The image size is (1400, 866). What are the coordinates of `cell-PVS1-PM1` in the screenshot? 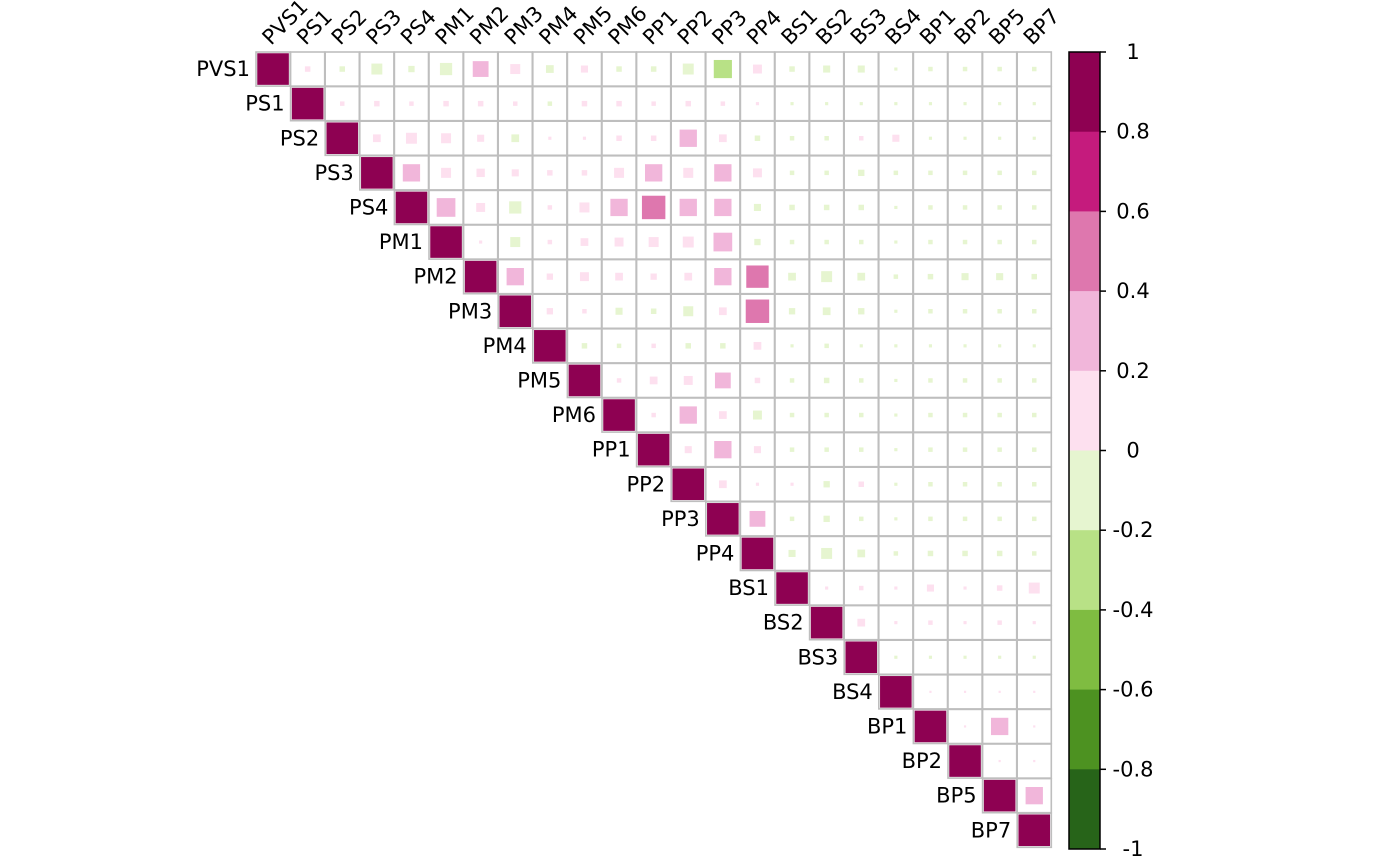 It's located at (446, 69).